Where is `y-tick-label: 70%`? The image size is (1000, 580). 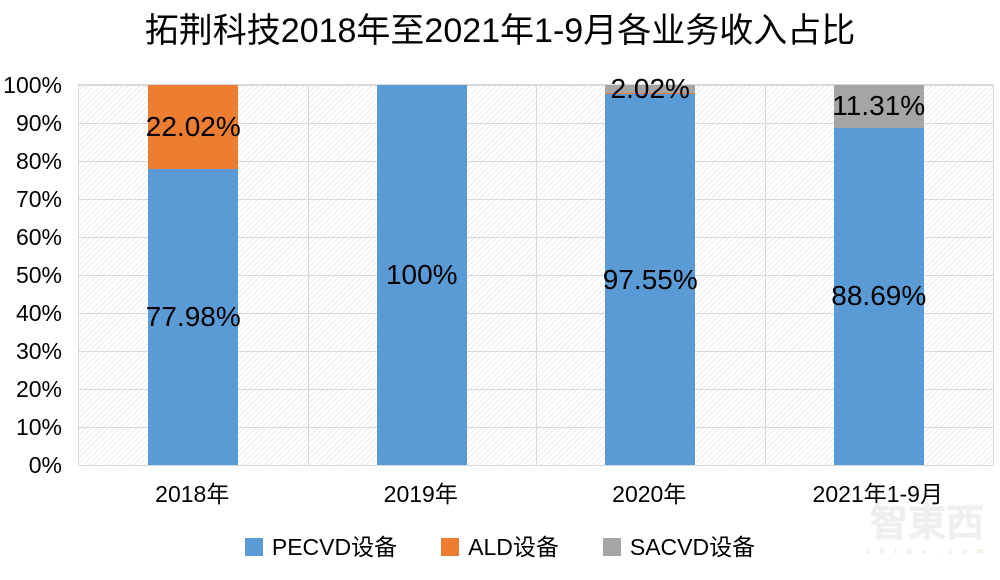
y-tick-label: 70% is located at coordinates (38, 199).